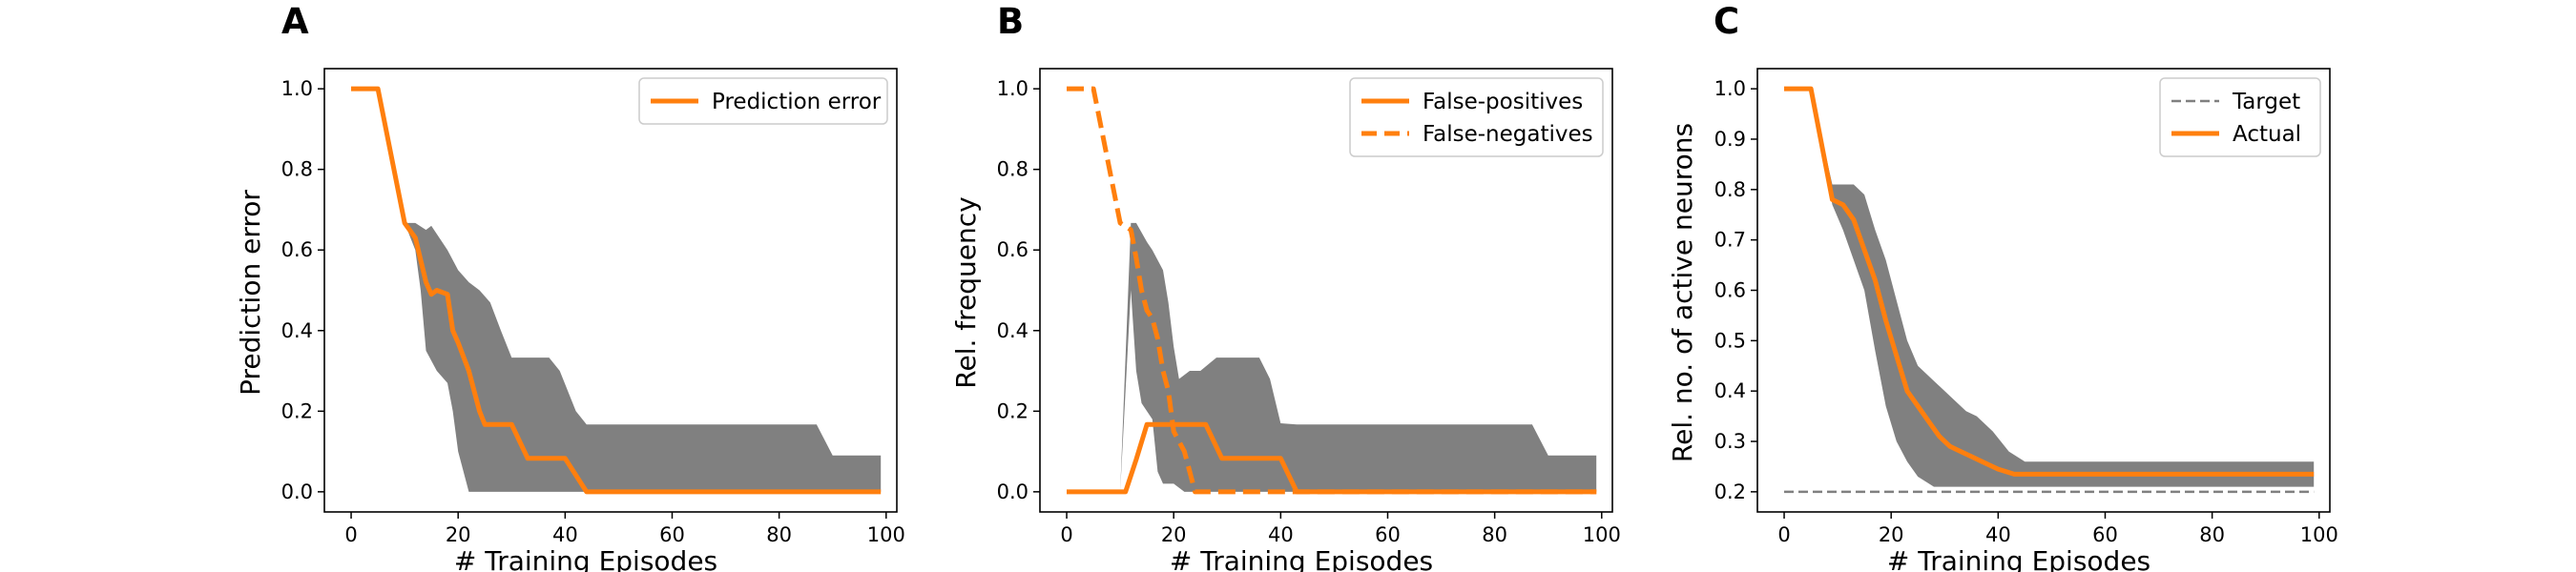 This screenshot has height=572, width=2576. What do you see at coordinates (1281, 534) in the screenshot?
I see `x-tick-label-b: 40` at bounding box center [1281, 534].